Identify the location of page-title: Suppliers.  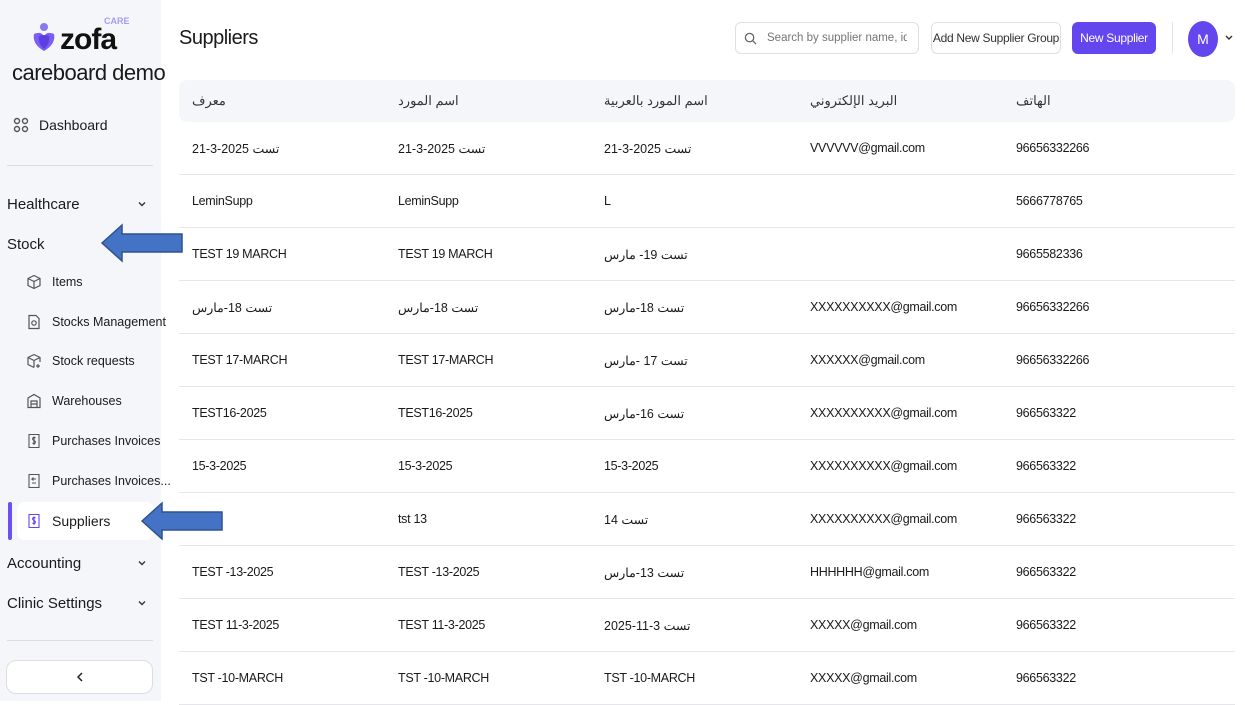
(218, 38).